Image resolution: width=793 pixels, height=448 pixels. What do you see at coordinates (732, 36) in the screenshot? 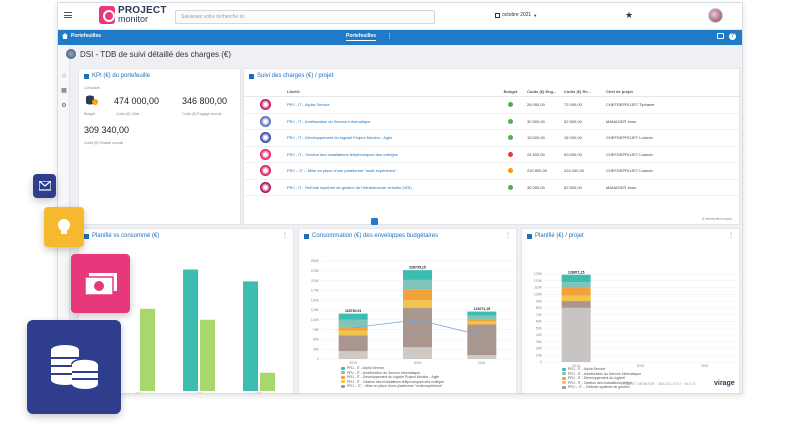
I see `help-icon: ?` at bounding box center [732, 36].